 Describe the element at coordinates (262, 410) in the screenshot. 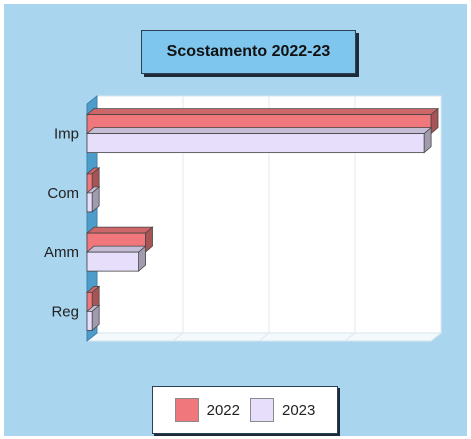

I see `legend-swatch-2023` at that location.